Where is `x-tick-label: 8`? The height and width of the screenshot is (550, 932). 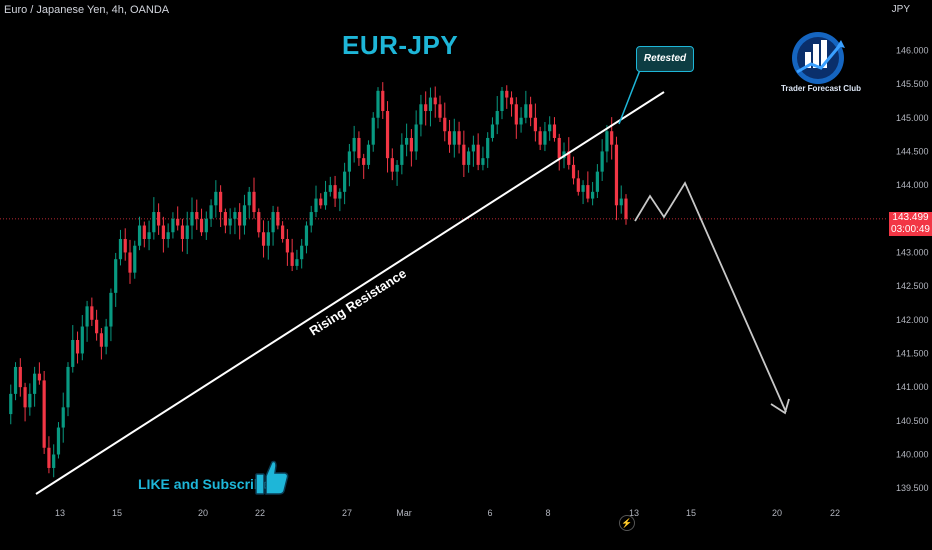
x-tick-label: 8 is located at coordinates (547, 513).